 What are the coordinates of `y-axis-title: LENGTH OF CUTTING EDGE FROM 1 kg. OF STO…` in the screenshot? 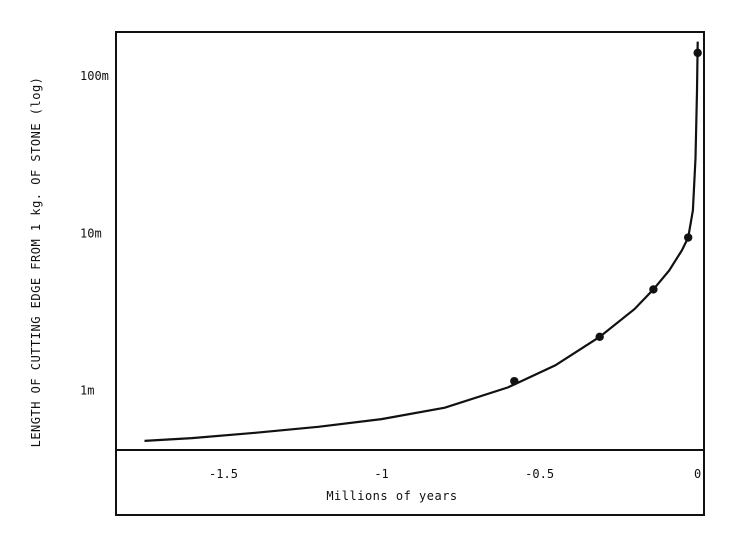 It's located at (36, 262).